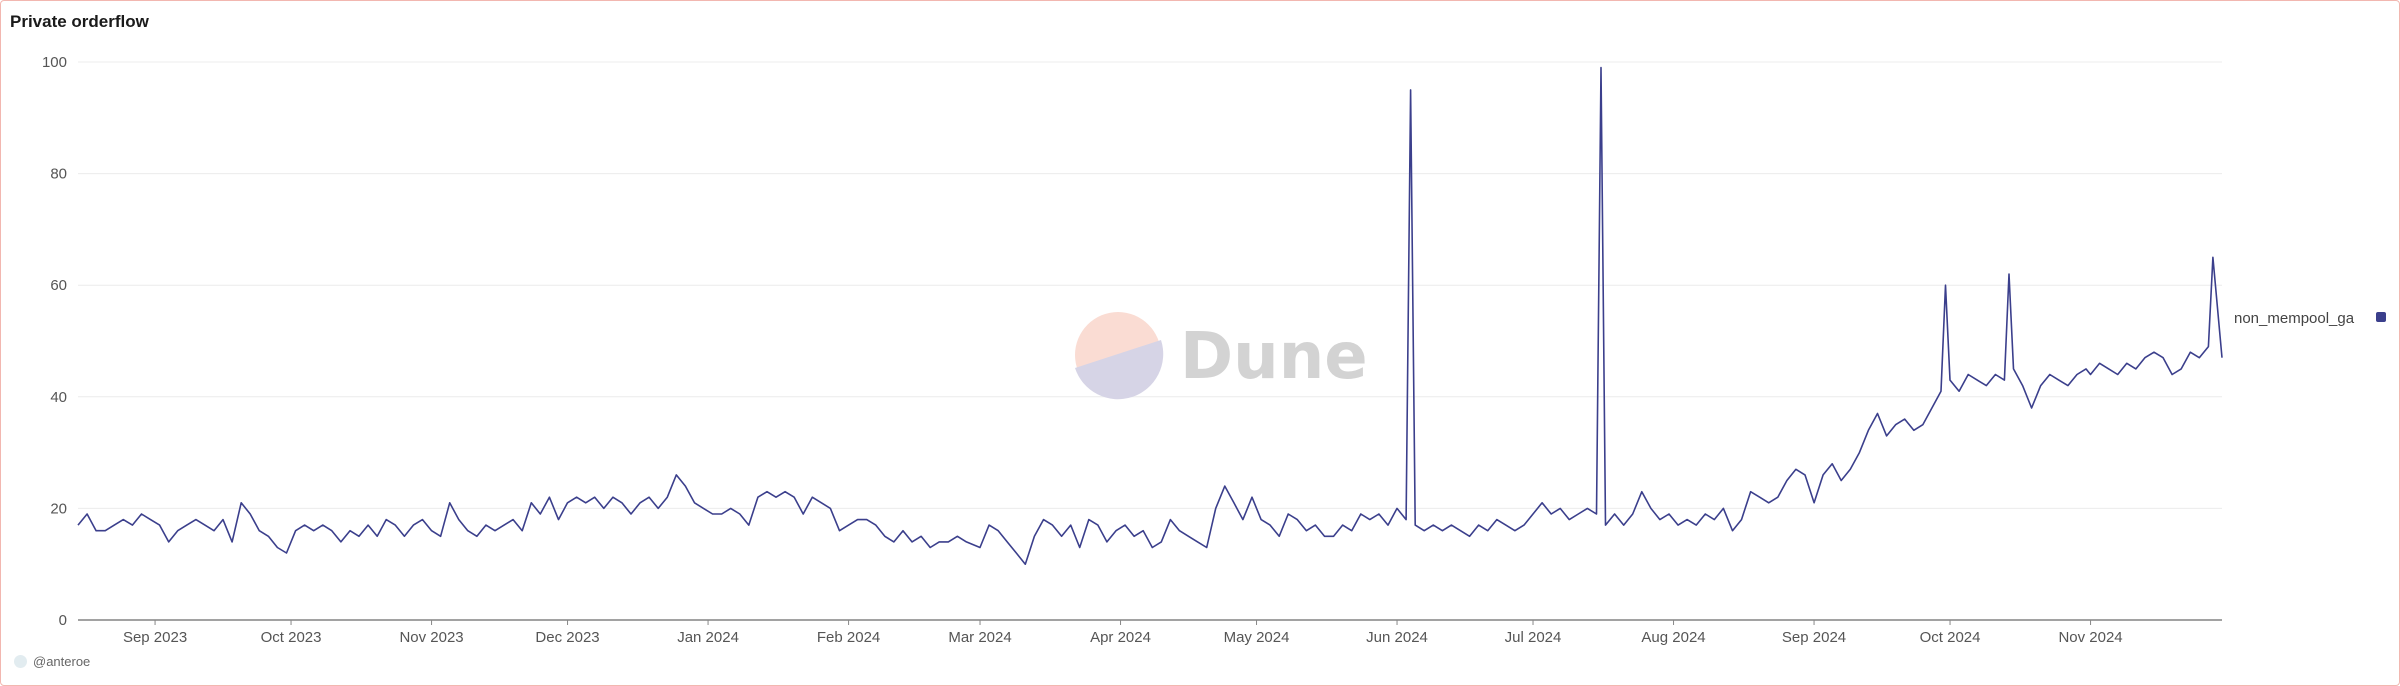 Image resolution: width=2400 pixels, height=686 pixels. What do you see at coordinates (1673, 637) in the screenshot?
I see `x-tick-label: Aug 2024` at bounding box center [1673, 637].